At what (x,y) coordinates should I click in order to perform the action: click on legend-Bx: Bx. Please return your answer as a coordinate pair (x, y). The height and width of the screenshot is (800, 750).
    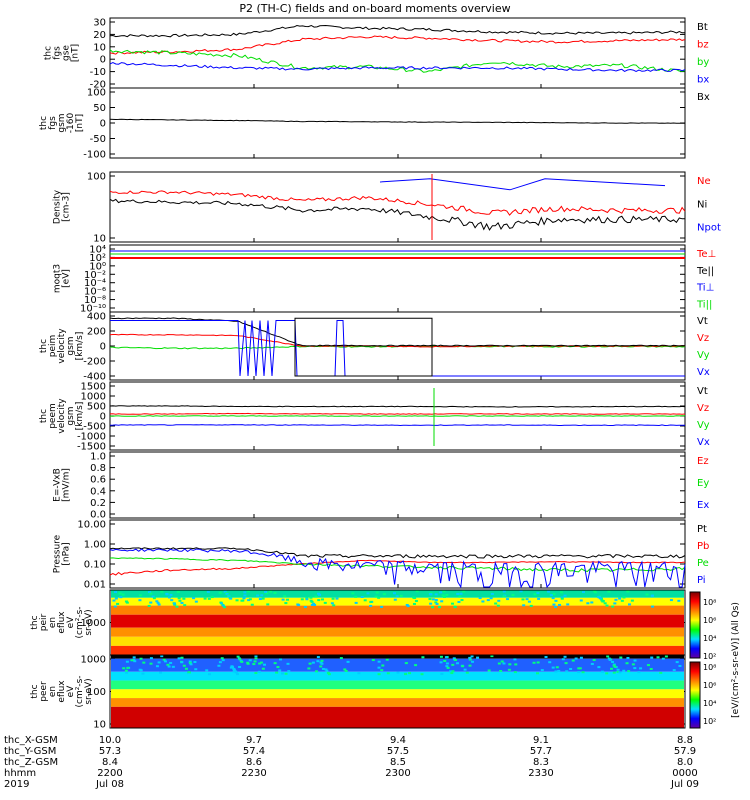
    Looking at the image, I should click on (703, 97).